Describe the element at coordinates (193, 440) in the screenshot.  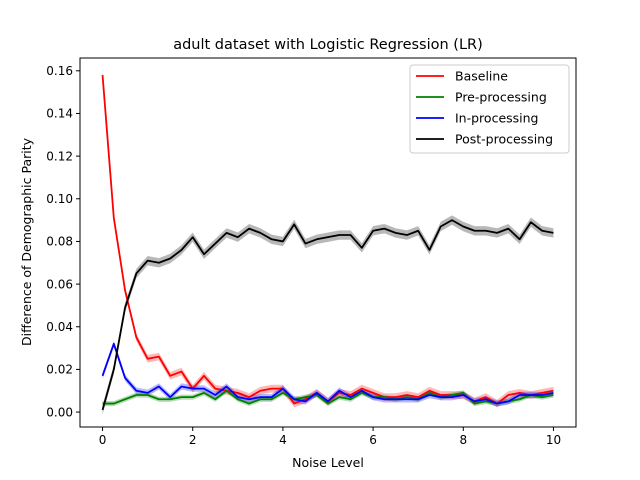
I see `x-tick-label: 2` at that location.